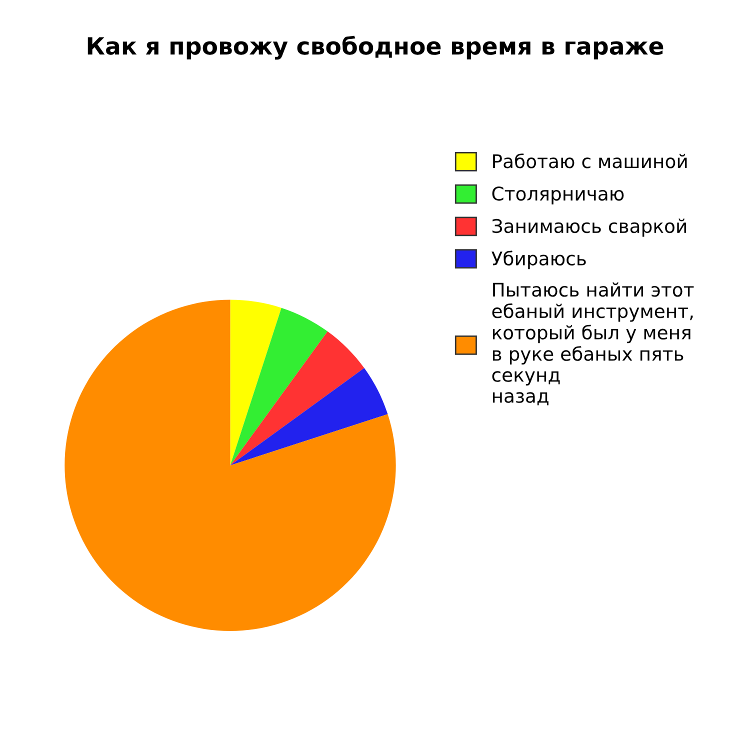  I want to click on legend-label: Работаю с машиной, so click(590, 160).